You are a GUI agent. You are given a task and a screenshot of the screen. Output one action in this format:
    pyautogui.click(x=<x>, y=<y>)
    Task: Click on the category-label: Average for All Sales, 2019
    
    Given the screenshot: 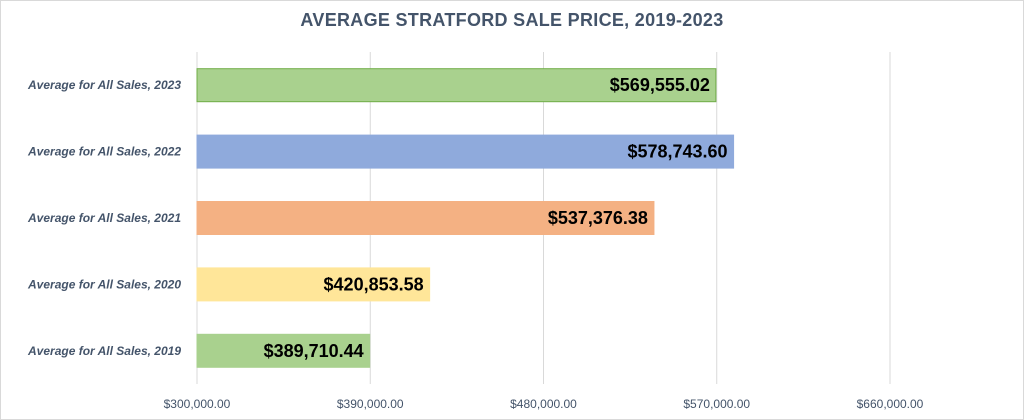 What is the action you would take?
    pyautogui.click(x=104, y=351)
    